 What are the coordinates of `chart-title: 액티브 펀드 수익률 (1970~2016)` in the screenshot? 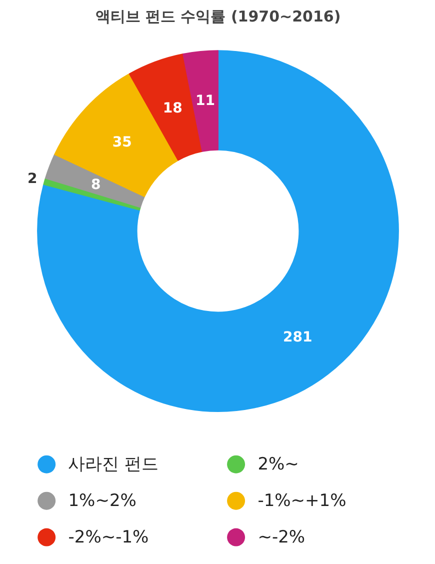 It's located at (218, 17).